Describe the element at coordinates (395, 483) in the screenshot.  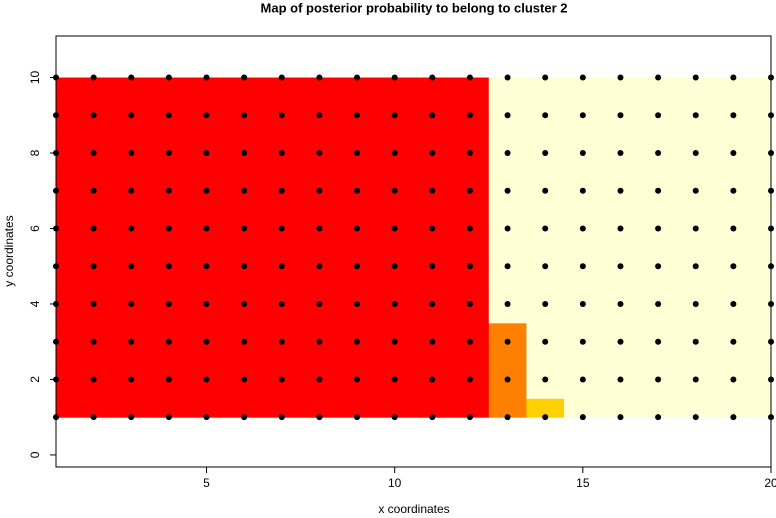
I see `x-tick-label: 10` at that location.